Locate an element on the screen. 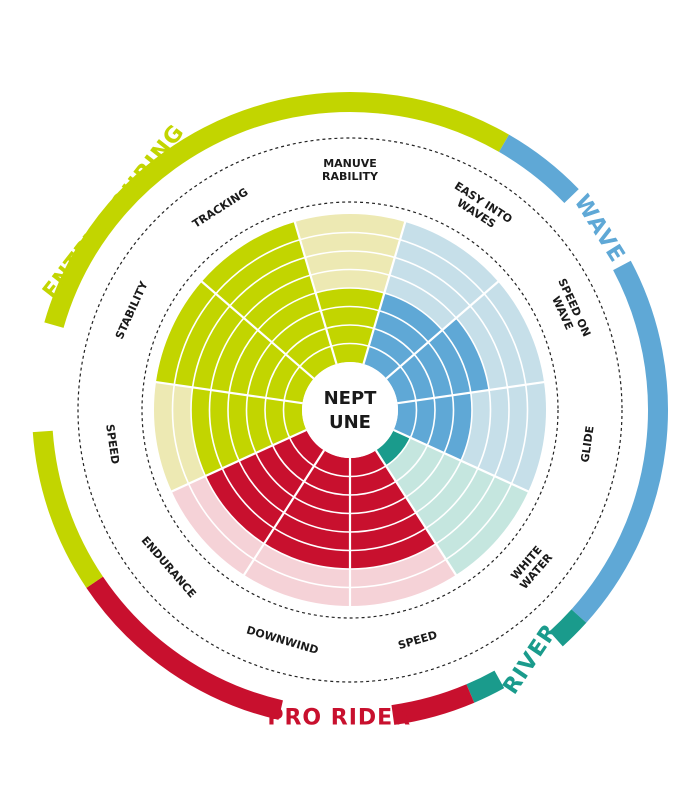 This screenshot has width=700, height=800. attribute-label: TRACKING is located at coordinates (220, 207).